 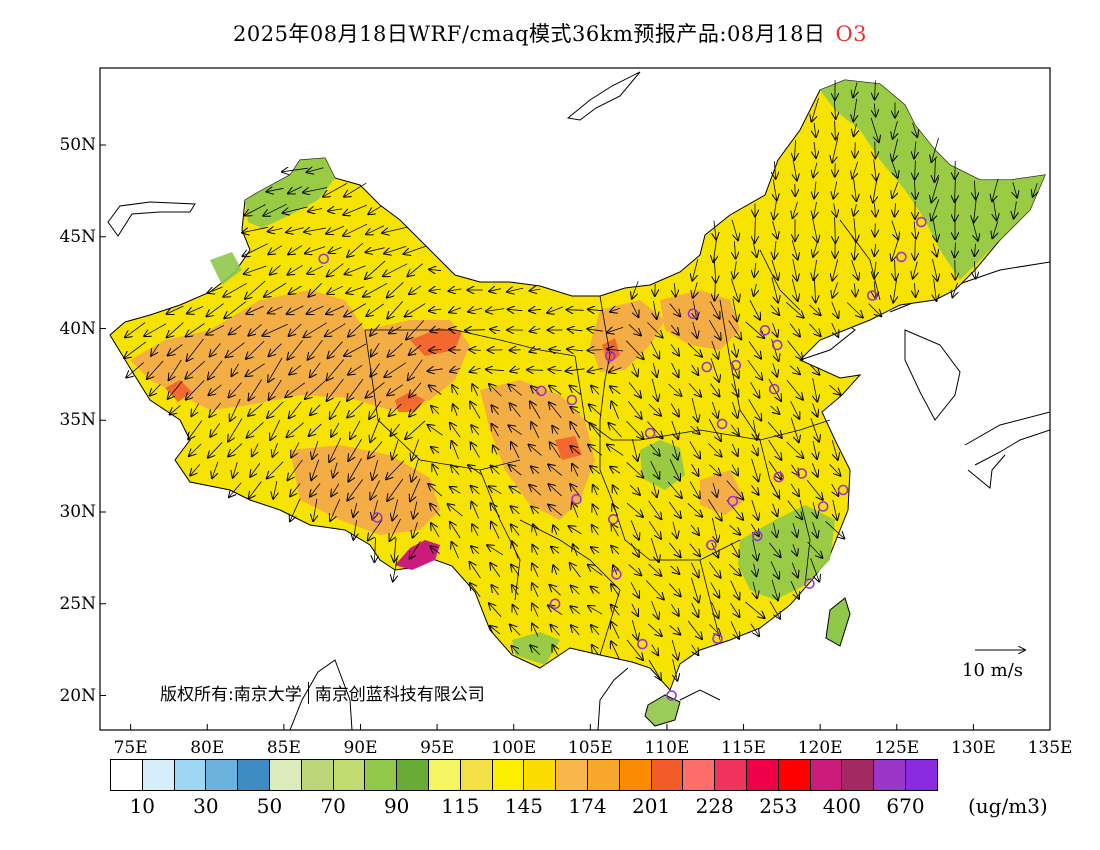 I want to click on title-main: 2025年08月18日WRF/cmaq模式36km预报产品:08月18日, so click(x=529, y=34).